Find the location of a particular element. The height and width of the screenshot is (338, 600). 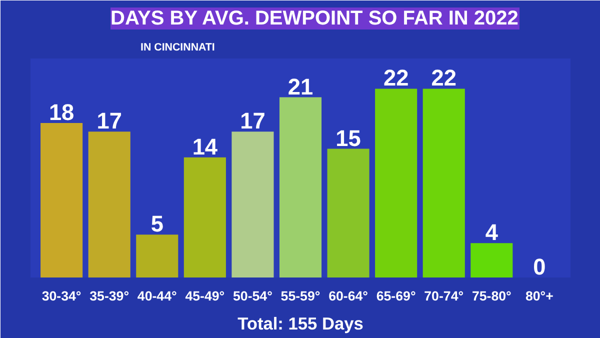

x-tick-label: 45-49° is located at coordinates (205, 296).